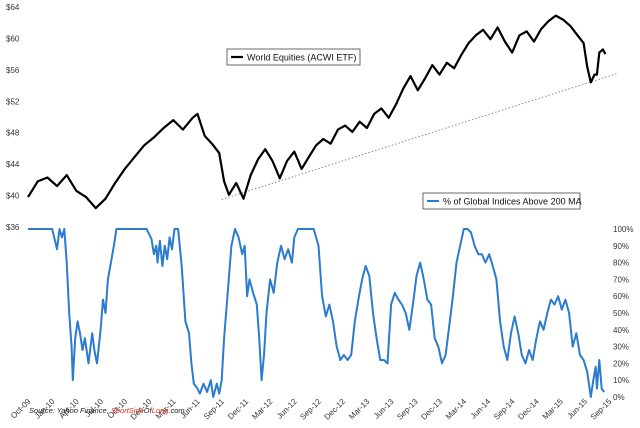 The image size is (640, 428). I want to click on legend-breadth-label: % of Global Indices Above 200 MA, so click(512, 202).